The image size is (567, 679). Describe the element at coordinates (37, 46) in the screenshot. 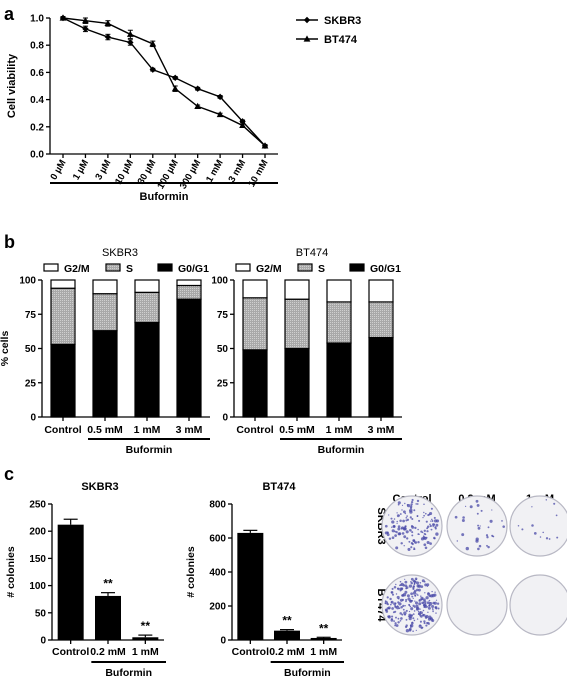

I see `y-tick-label: 0.8` at that location.